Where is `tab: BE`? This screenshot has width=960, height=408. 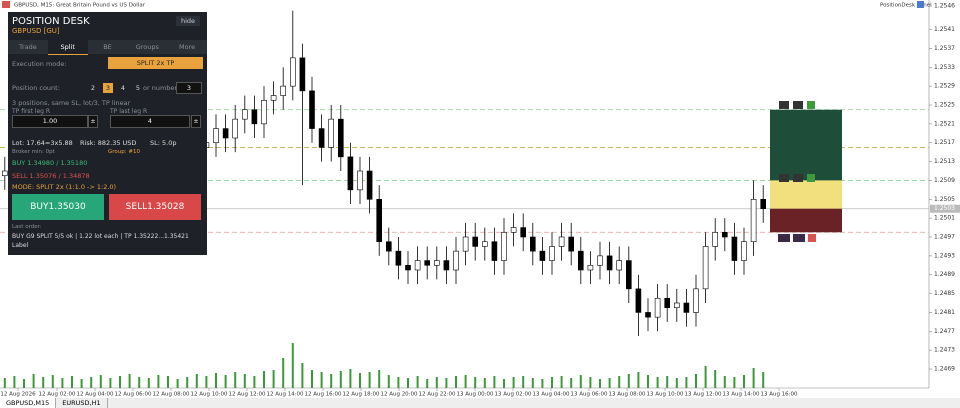 tab: BE is located at coordinates (107, 47).